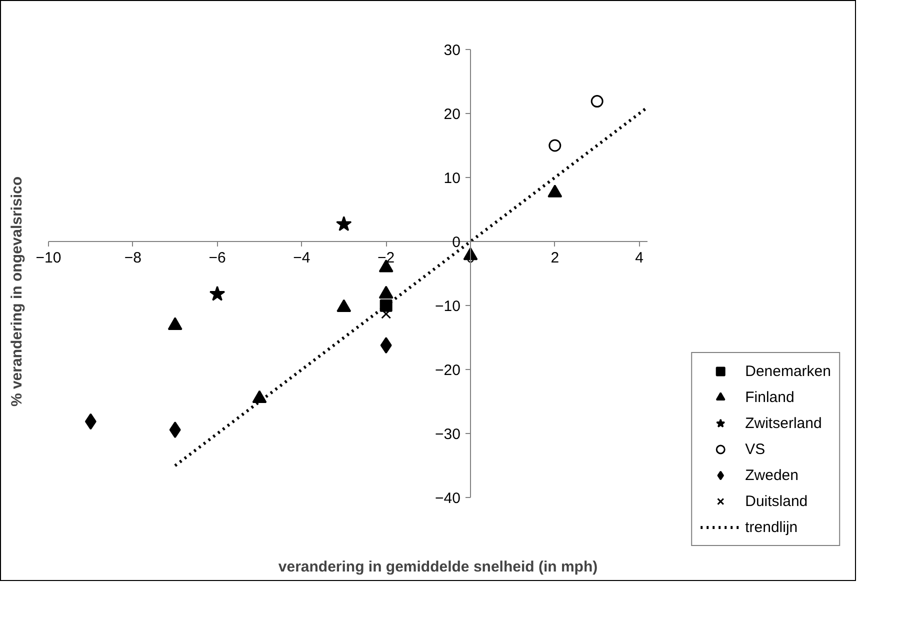 This screenshot has height=626, width=905. What do you see at coordinates (452, 114) in the screenshot?
I see `y-tick-label: 20` at bounding box center [452, 114].